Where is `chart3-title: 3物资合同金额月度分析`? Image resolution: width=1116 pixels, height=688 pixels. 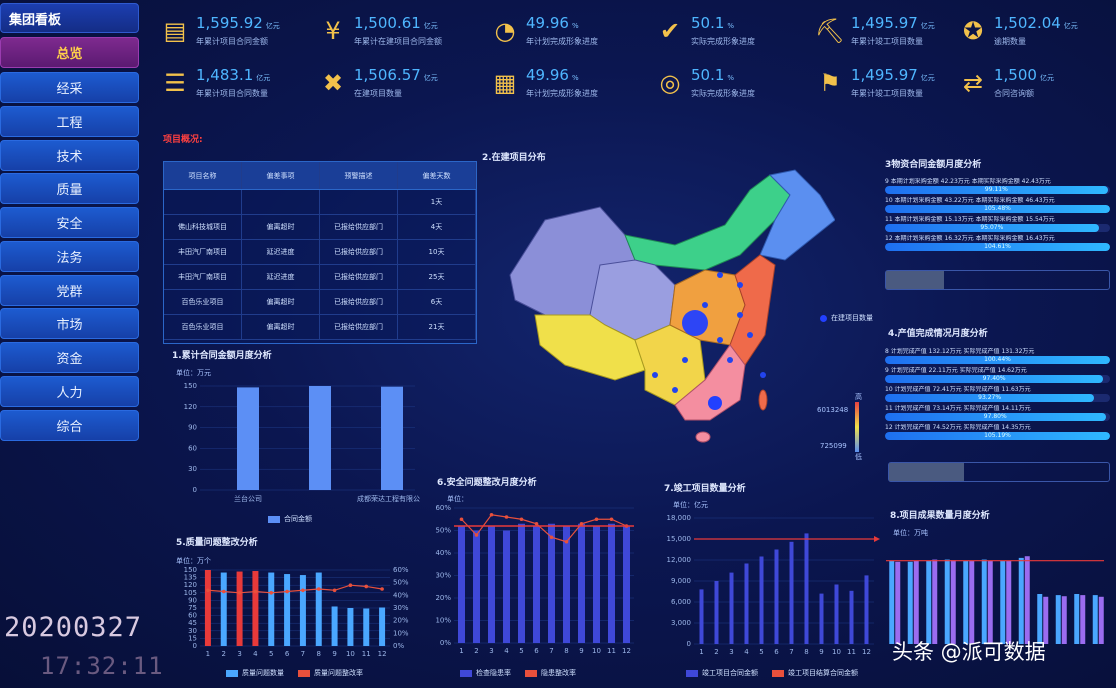 chart3-title: 3物资合同金额月度分析 is located at coordinates (933, 165).